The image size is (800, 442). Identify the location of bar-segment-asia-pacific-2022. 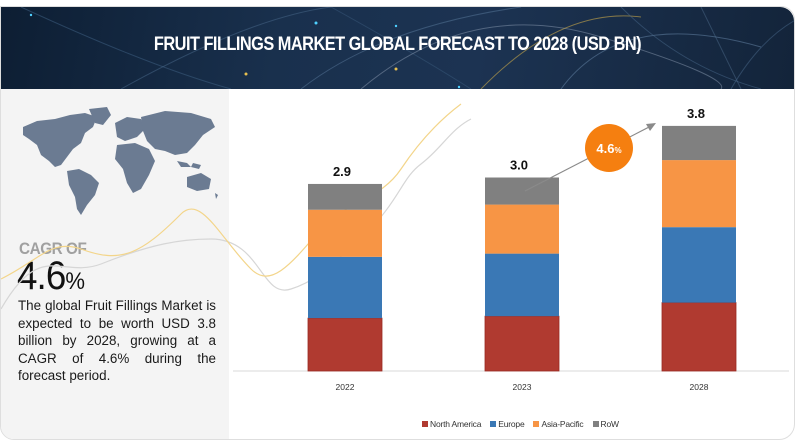
(345, 233).